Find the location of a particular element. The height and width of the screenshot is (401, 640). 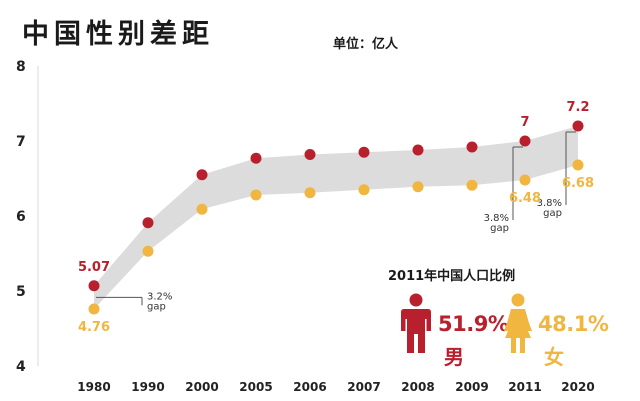

male-percent: 51.9% is located at coordinates (473, 324).